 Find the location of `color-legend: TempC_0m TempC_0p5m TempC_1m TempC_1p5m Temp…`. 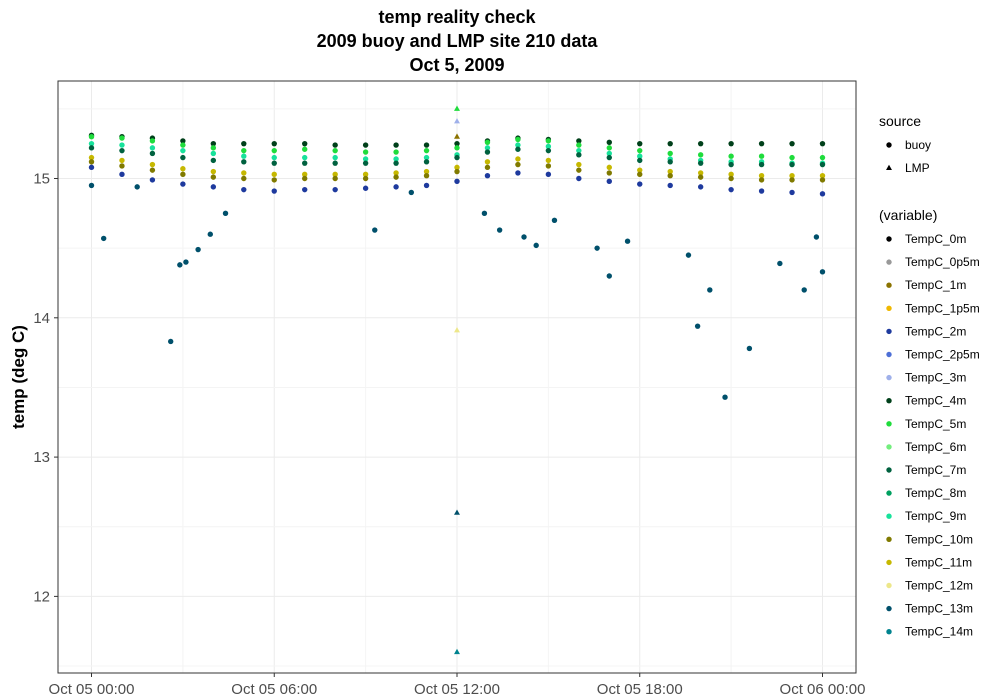

color-legend: TempC_0m TempC_0p5m TempC_1m TempC_1p5m Temp… is located at coordinates (933, 435).